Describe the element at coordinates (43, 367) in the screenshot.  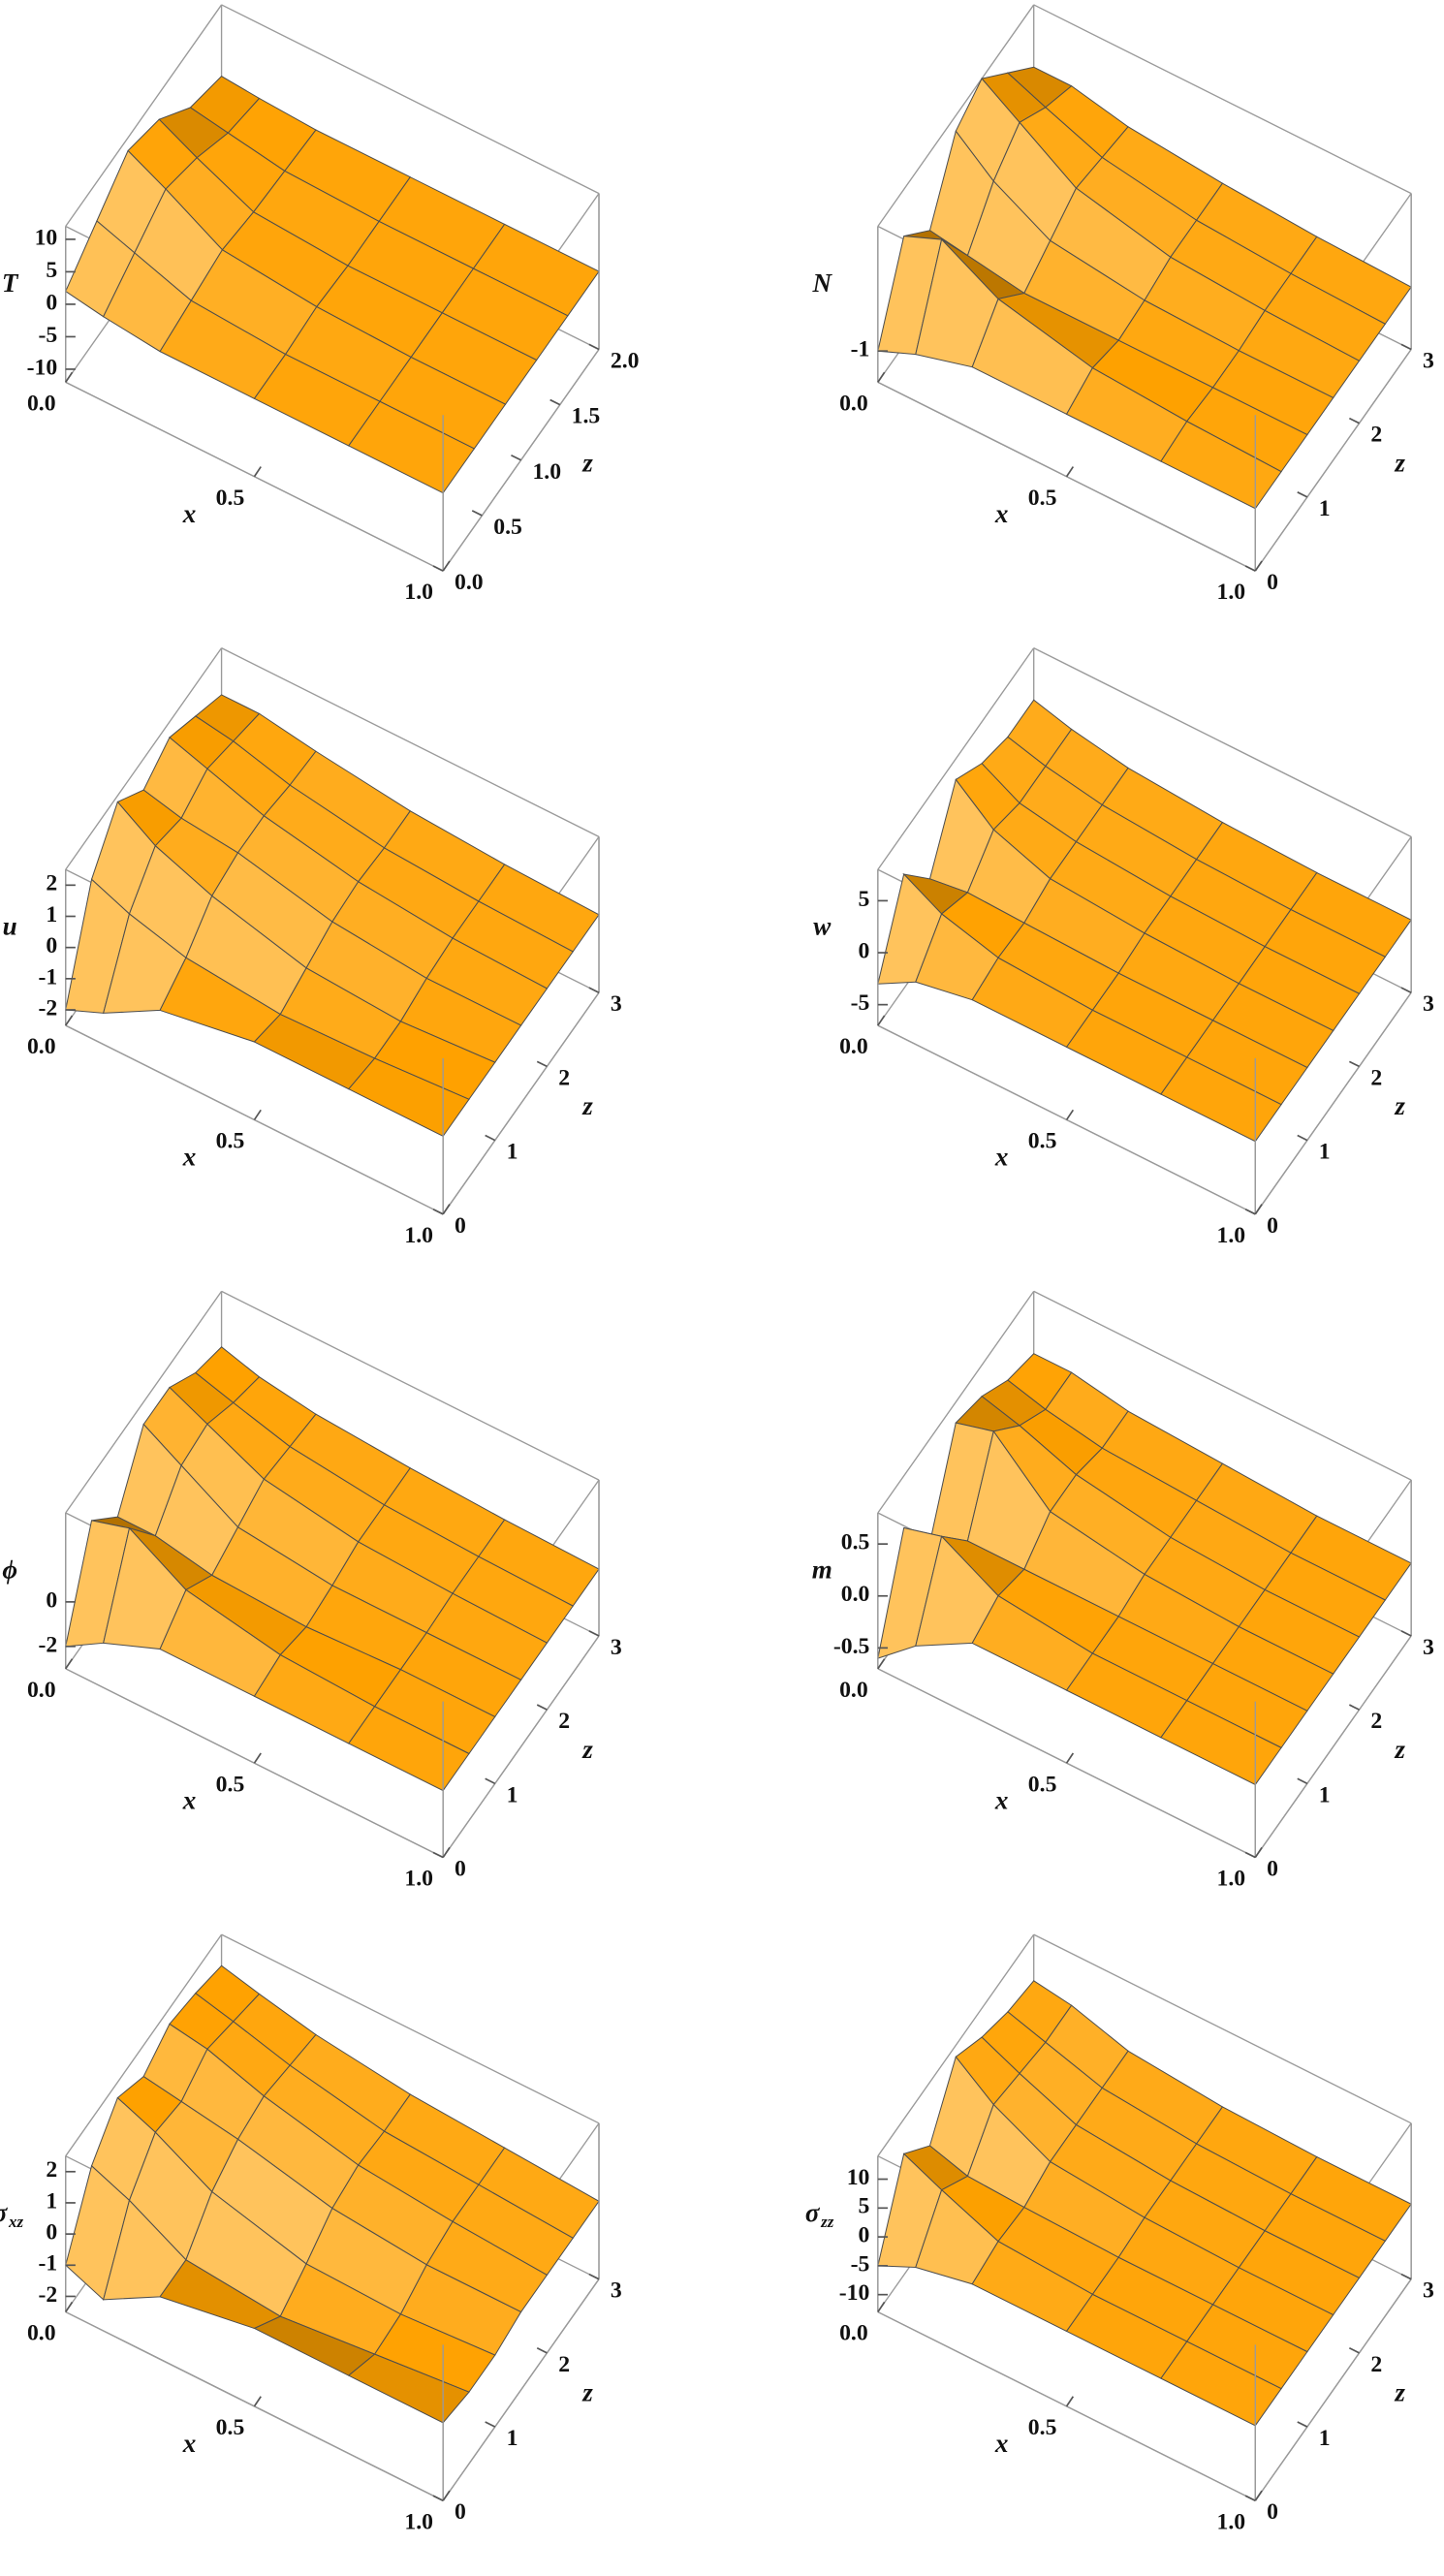
I see `v-tick-label: -10` at that location.